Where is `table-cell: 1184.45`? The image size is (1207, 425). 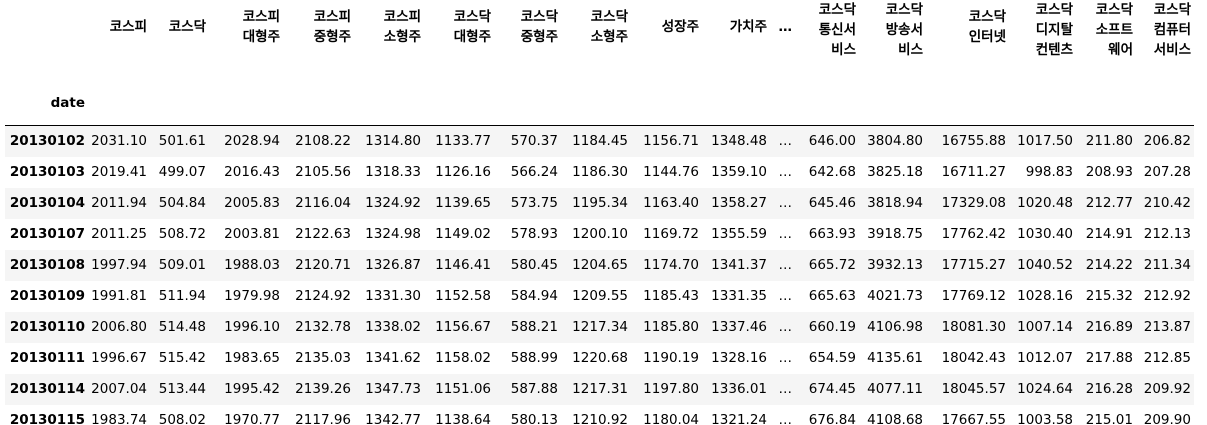
table-cell: 1184.45 is located at coordinates (600, 141).